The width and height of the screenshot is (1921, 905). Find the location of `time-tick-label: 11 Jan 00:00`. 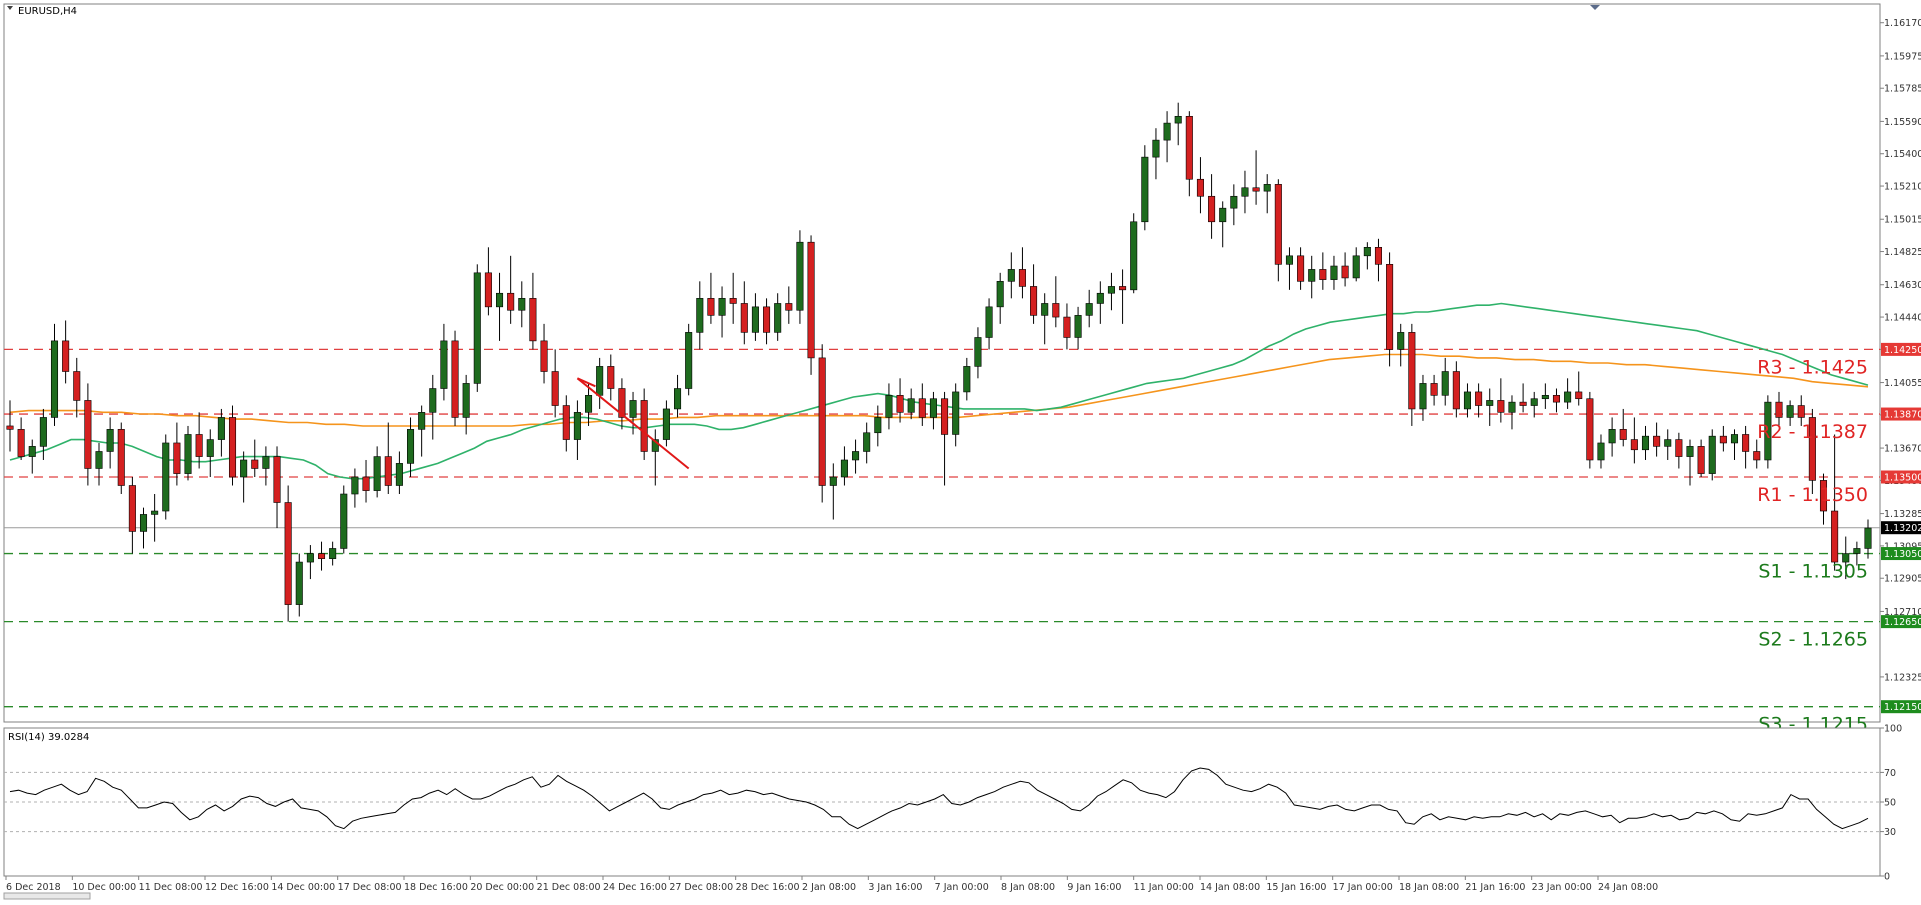

time-tick-label: 11 Jan 00:00 is located at coordinates (1164, 887).